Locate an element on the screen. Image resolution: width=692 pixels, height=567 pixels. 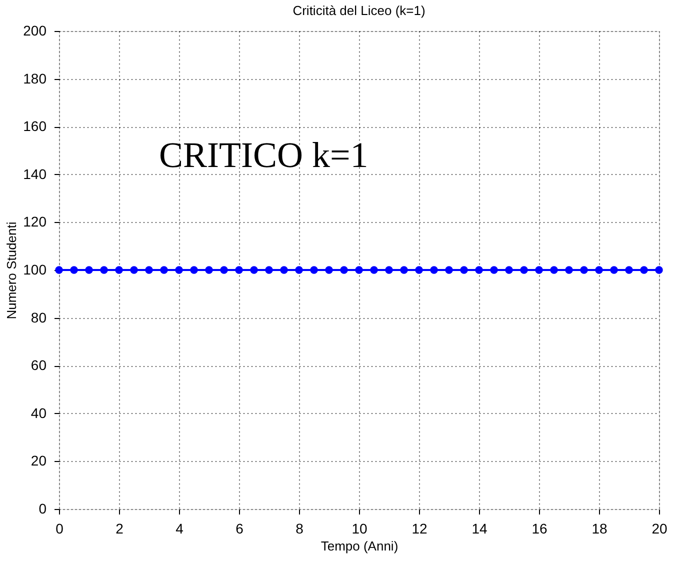
x-axis-title: Tempo (Anni) is located at coordinates (359, 546).